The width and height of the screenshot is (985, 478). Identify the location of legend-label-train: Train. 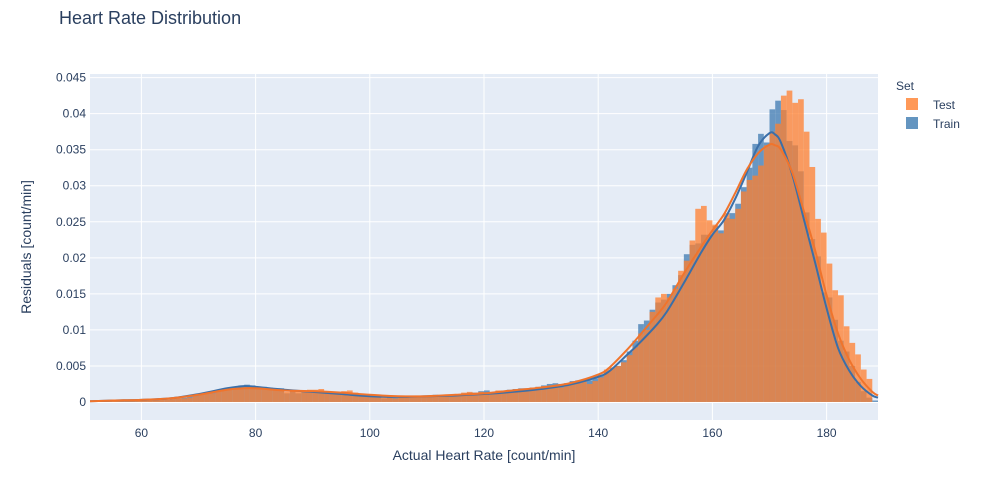
(946, 124).